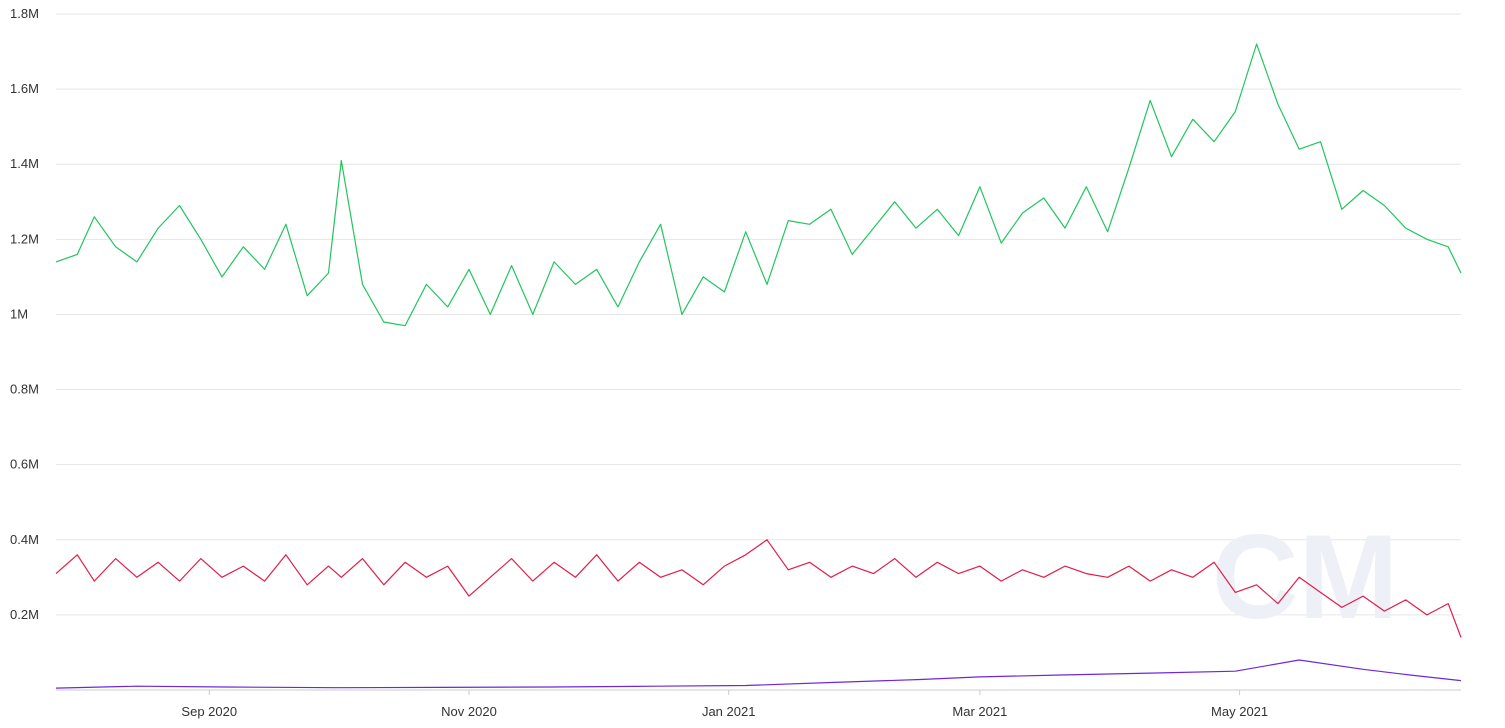 The height and width of the screenshot is (728, 1505). I want to click on x-axis-ticks: Sep 2020 Nov 2020 Jan 2021 Mar 2021 May 2021, so click(758, 704).